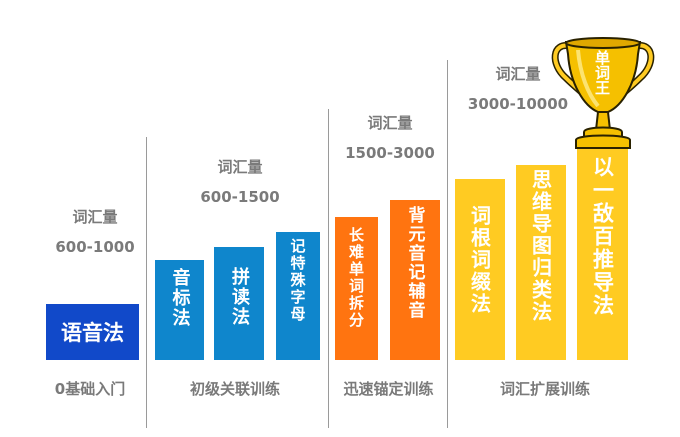 This screenshot has width=680, height=437. I want to click on method-bar-split-long-words: 长难单词拆分, so click(356, 288).